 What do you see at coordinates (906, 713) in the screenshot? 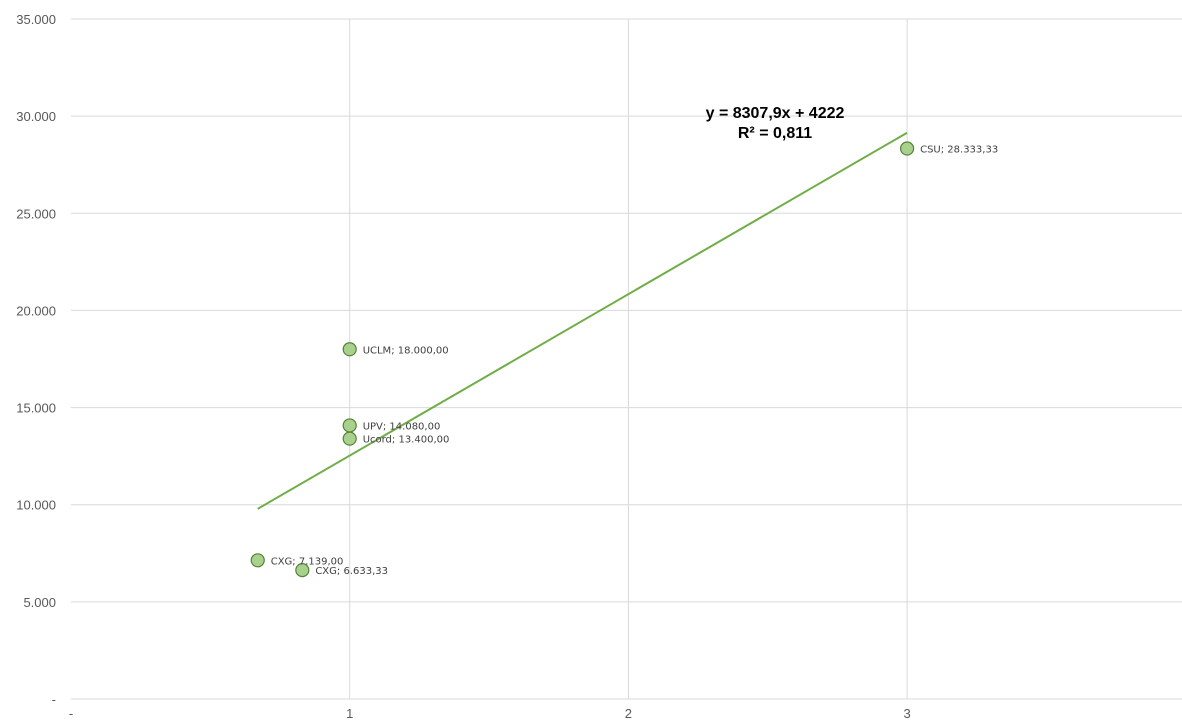
I see `x-tick-label: 3` at bounding box center [906, 713].